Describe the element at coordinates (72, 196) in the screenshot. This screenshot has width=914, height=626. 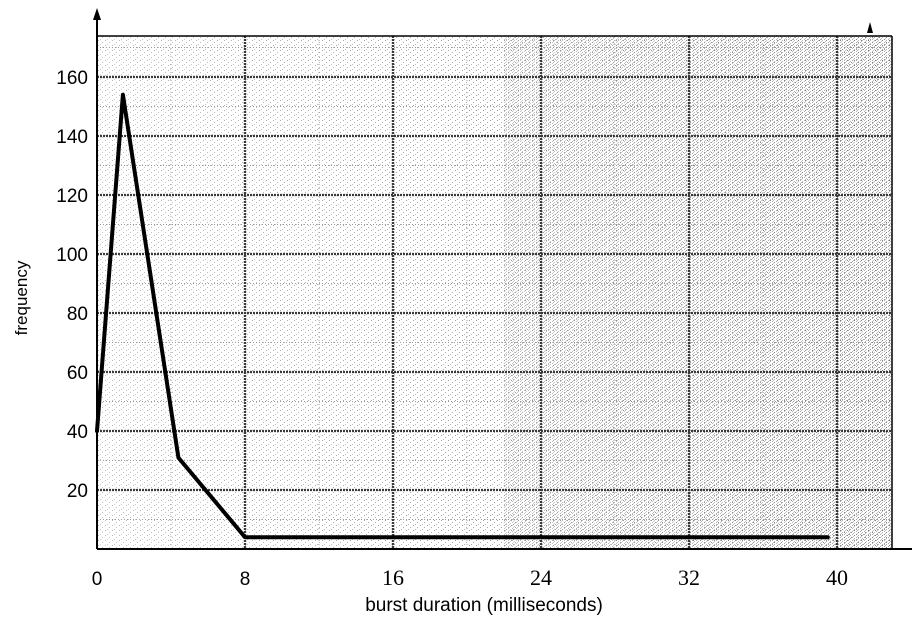
I see `y-tick-label: 120` at that location.